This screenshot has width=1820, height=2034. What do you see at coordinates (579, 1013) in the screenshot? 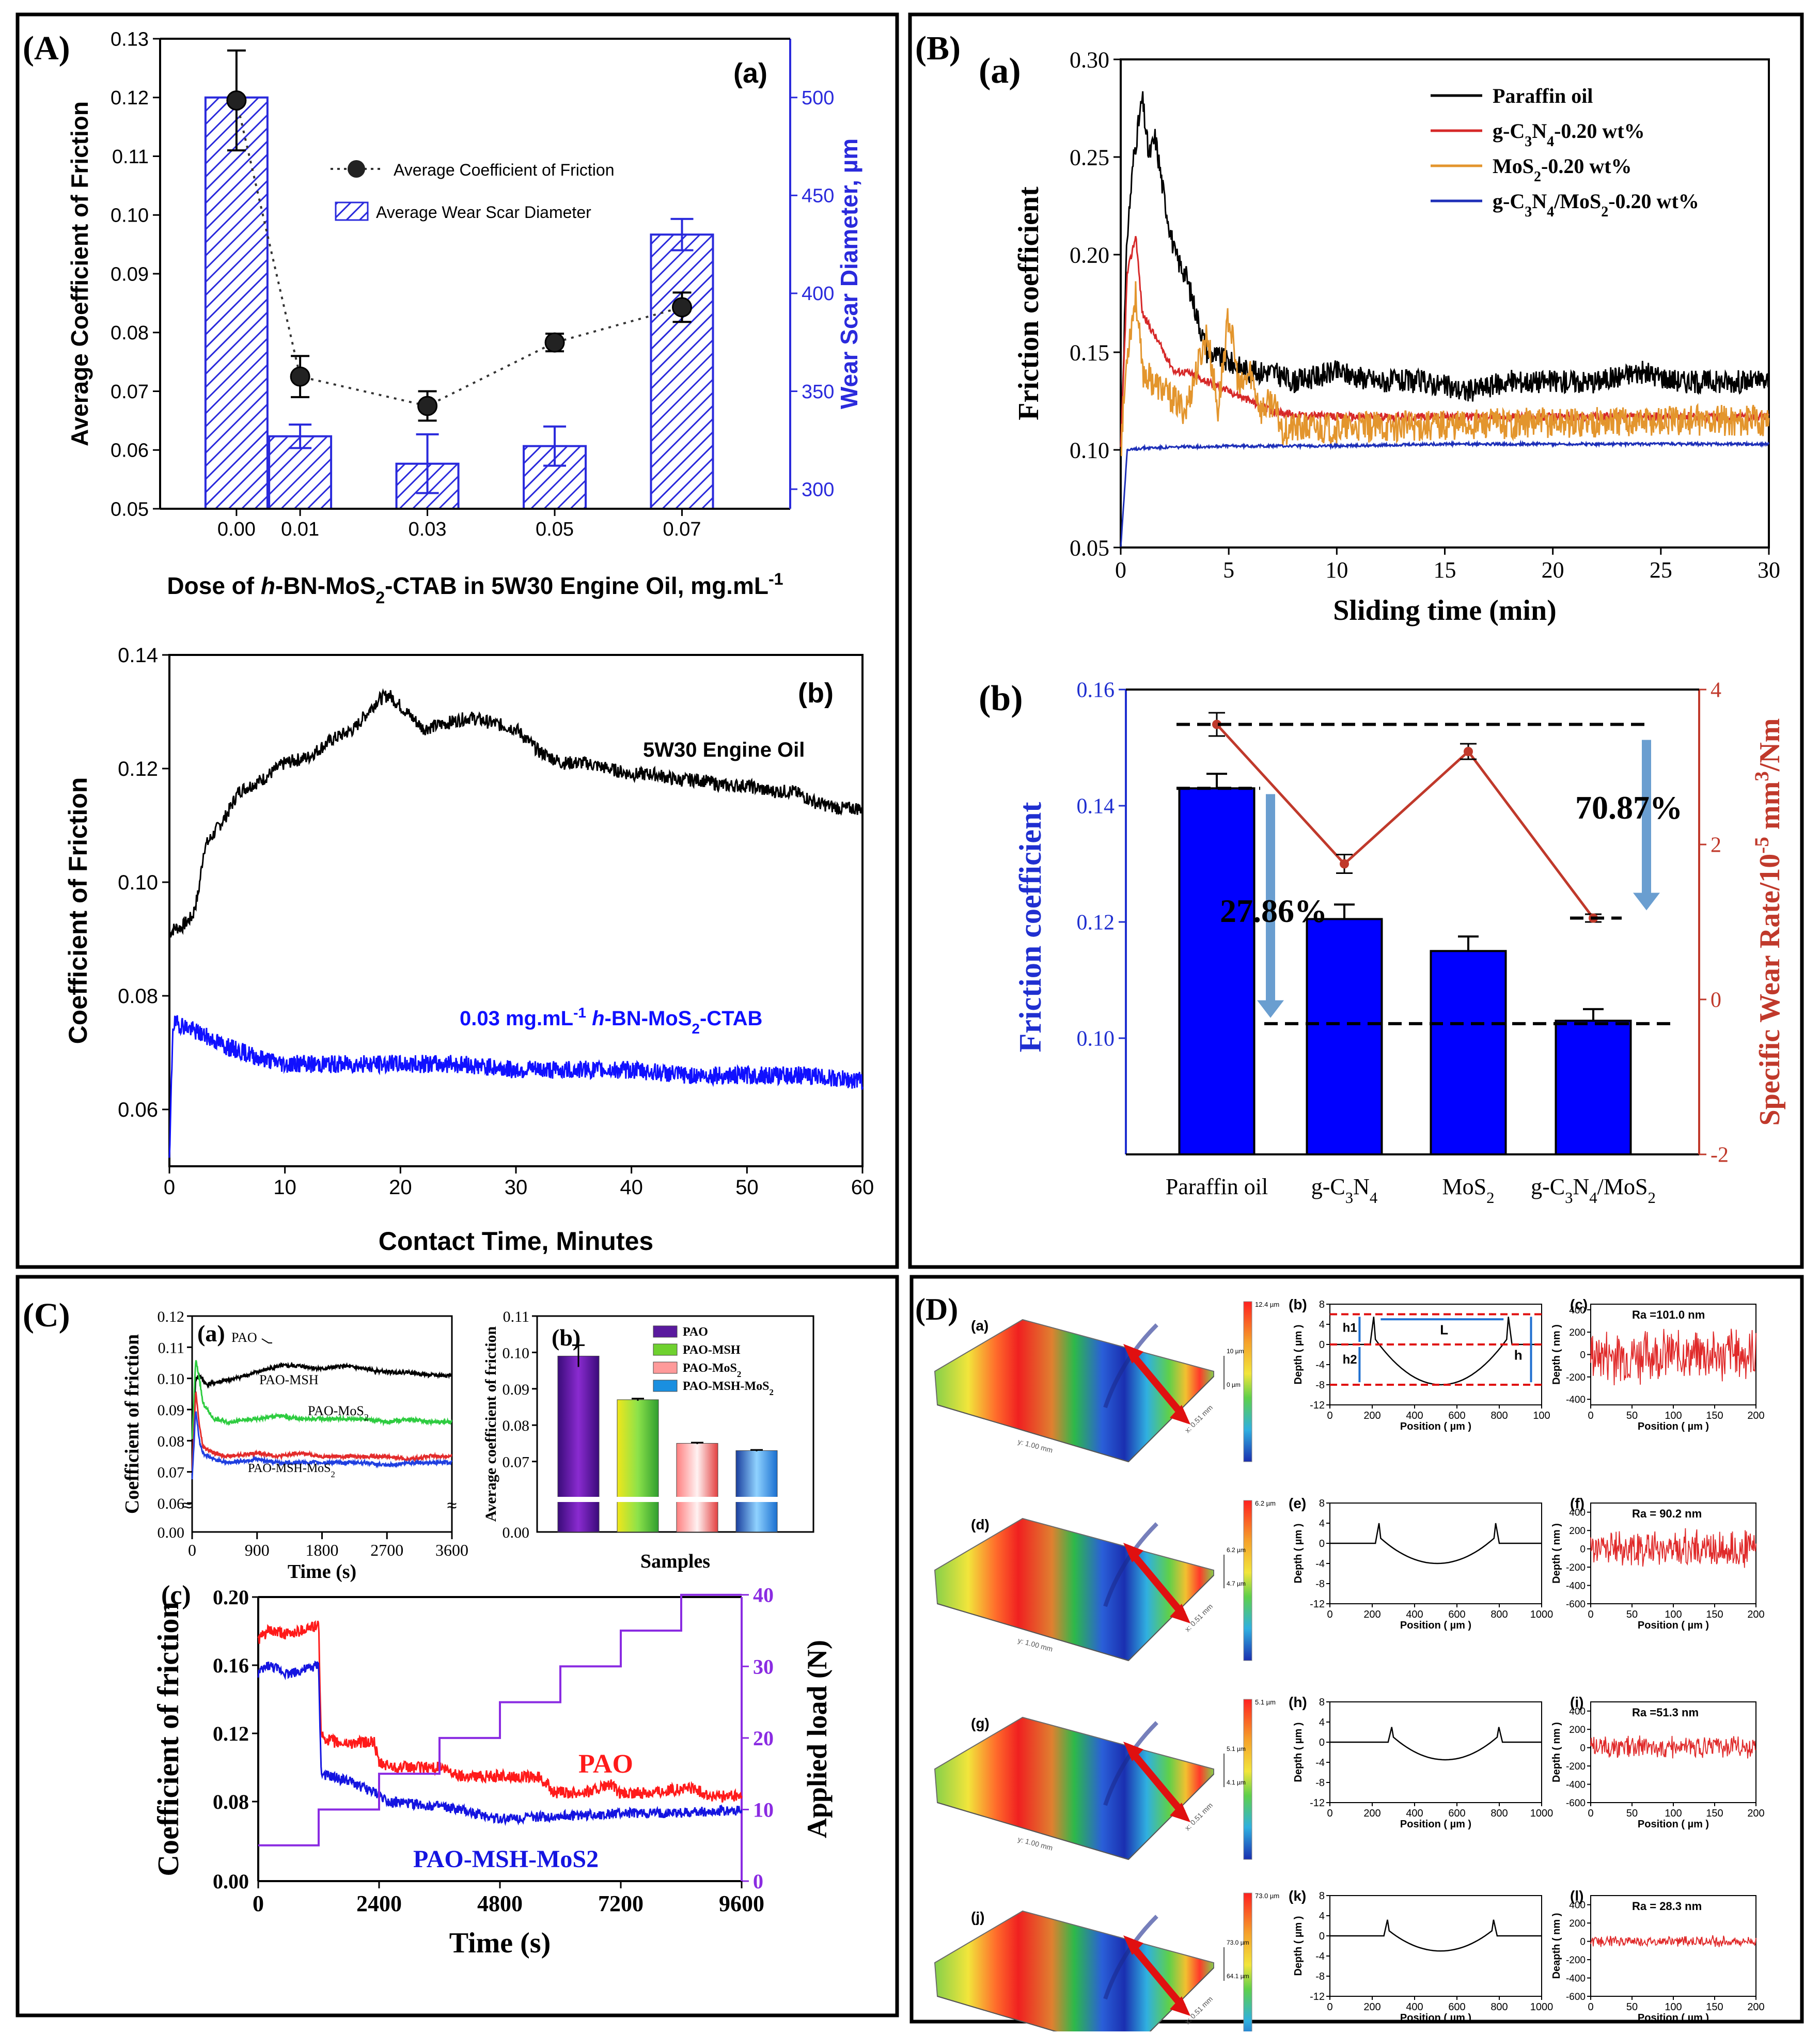
I see `label-part: -1` at bounding box center [579, 1013].